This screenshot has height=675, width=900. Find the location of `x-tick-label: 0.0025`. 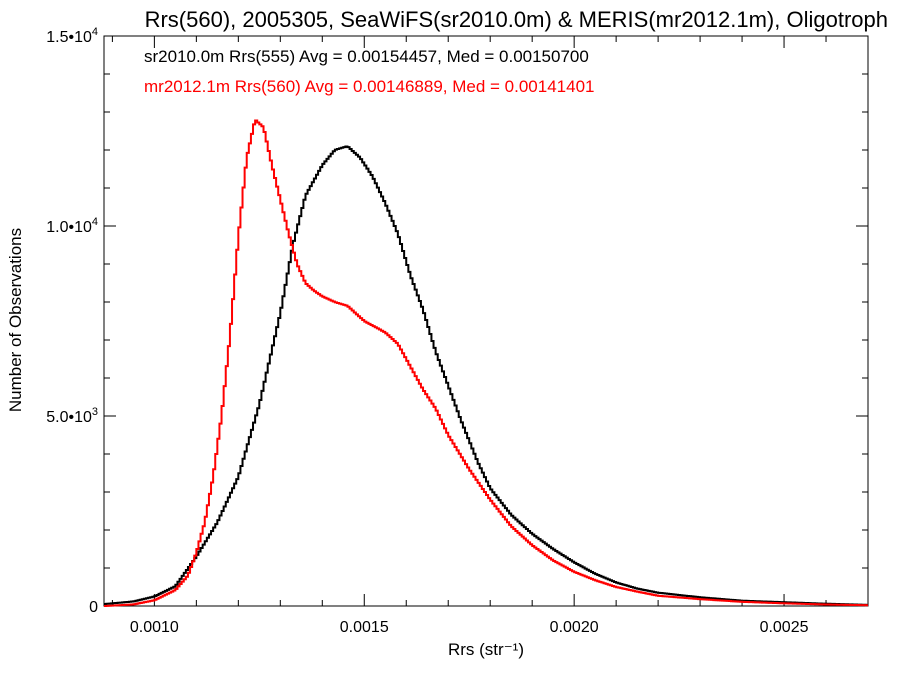

x-tick-label: 0.0025 is located at coordinates (784, 627).